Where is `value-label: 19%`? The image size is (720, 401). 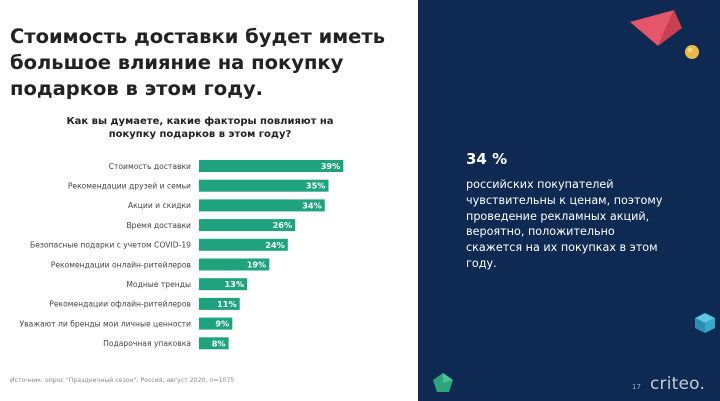
value-label: 19% is located at coordinates (257, 265).